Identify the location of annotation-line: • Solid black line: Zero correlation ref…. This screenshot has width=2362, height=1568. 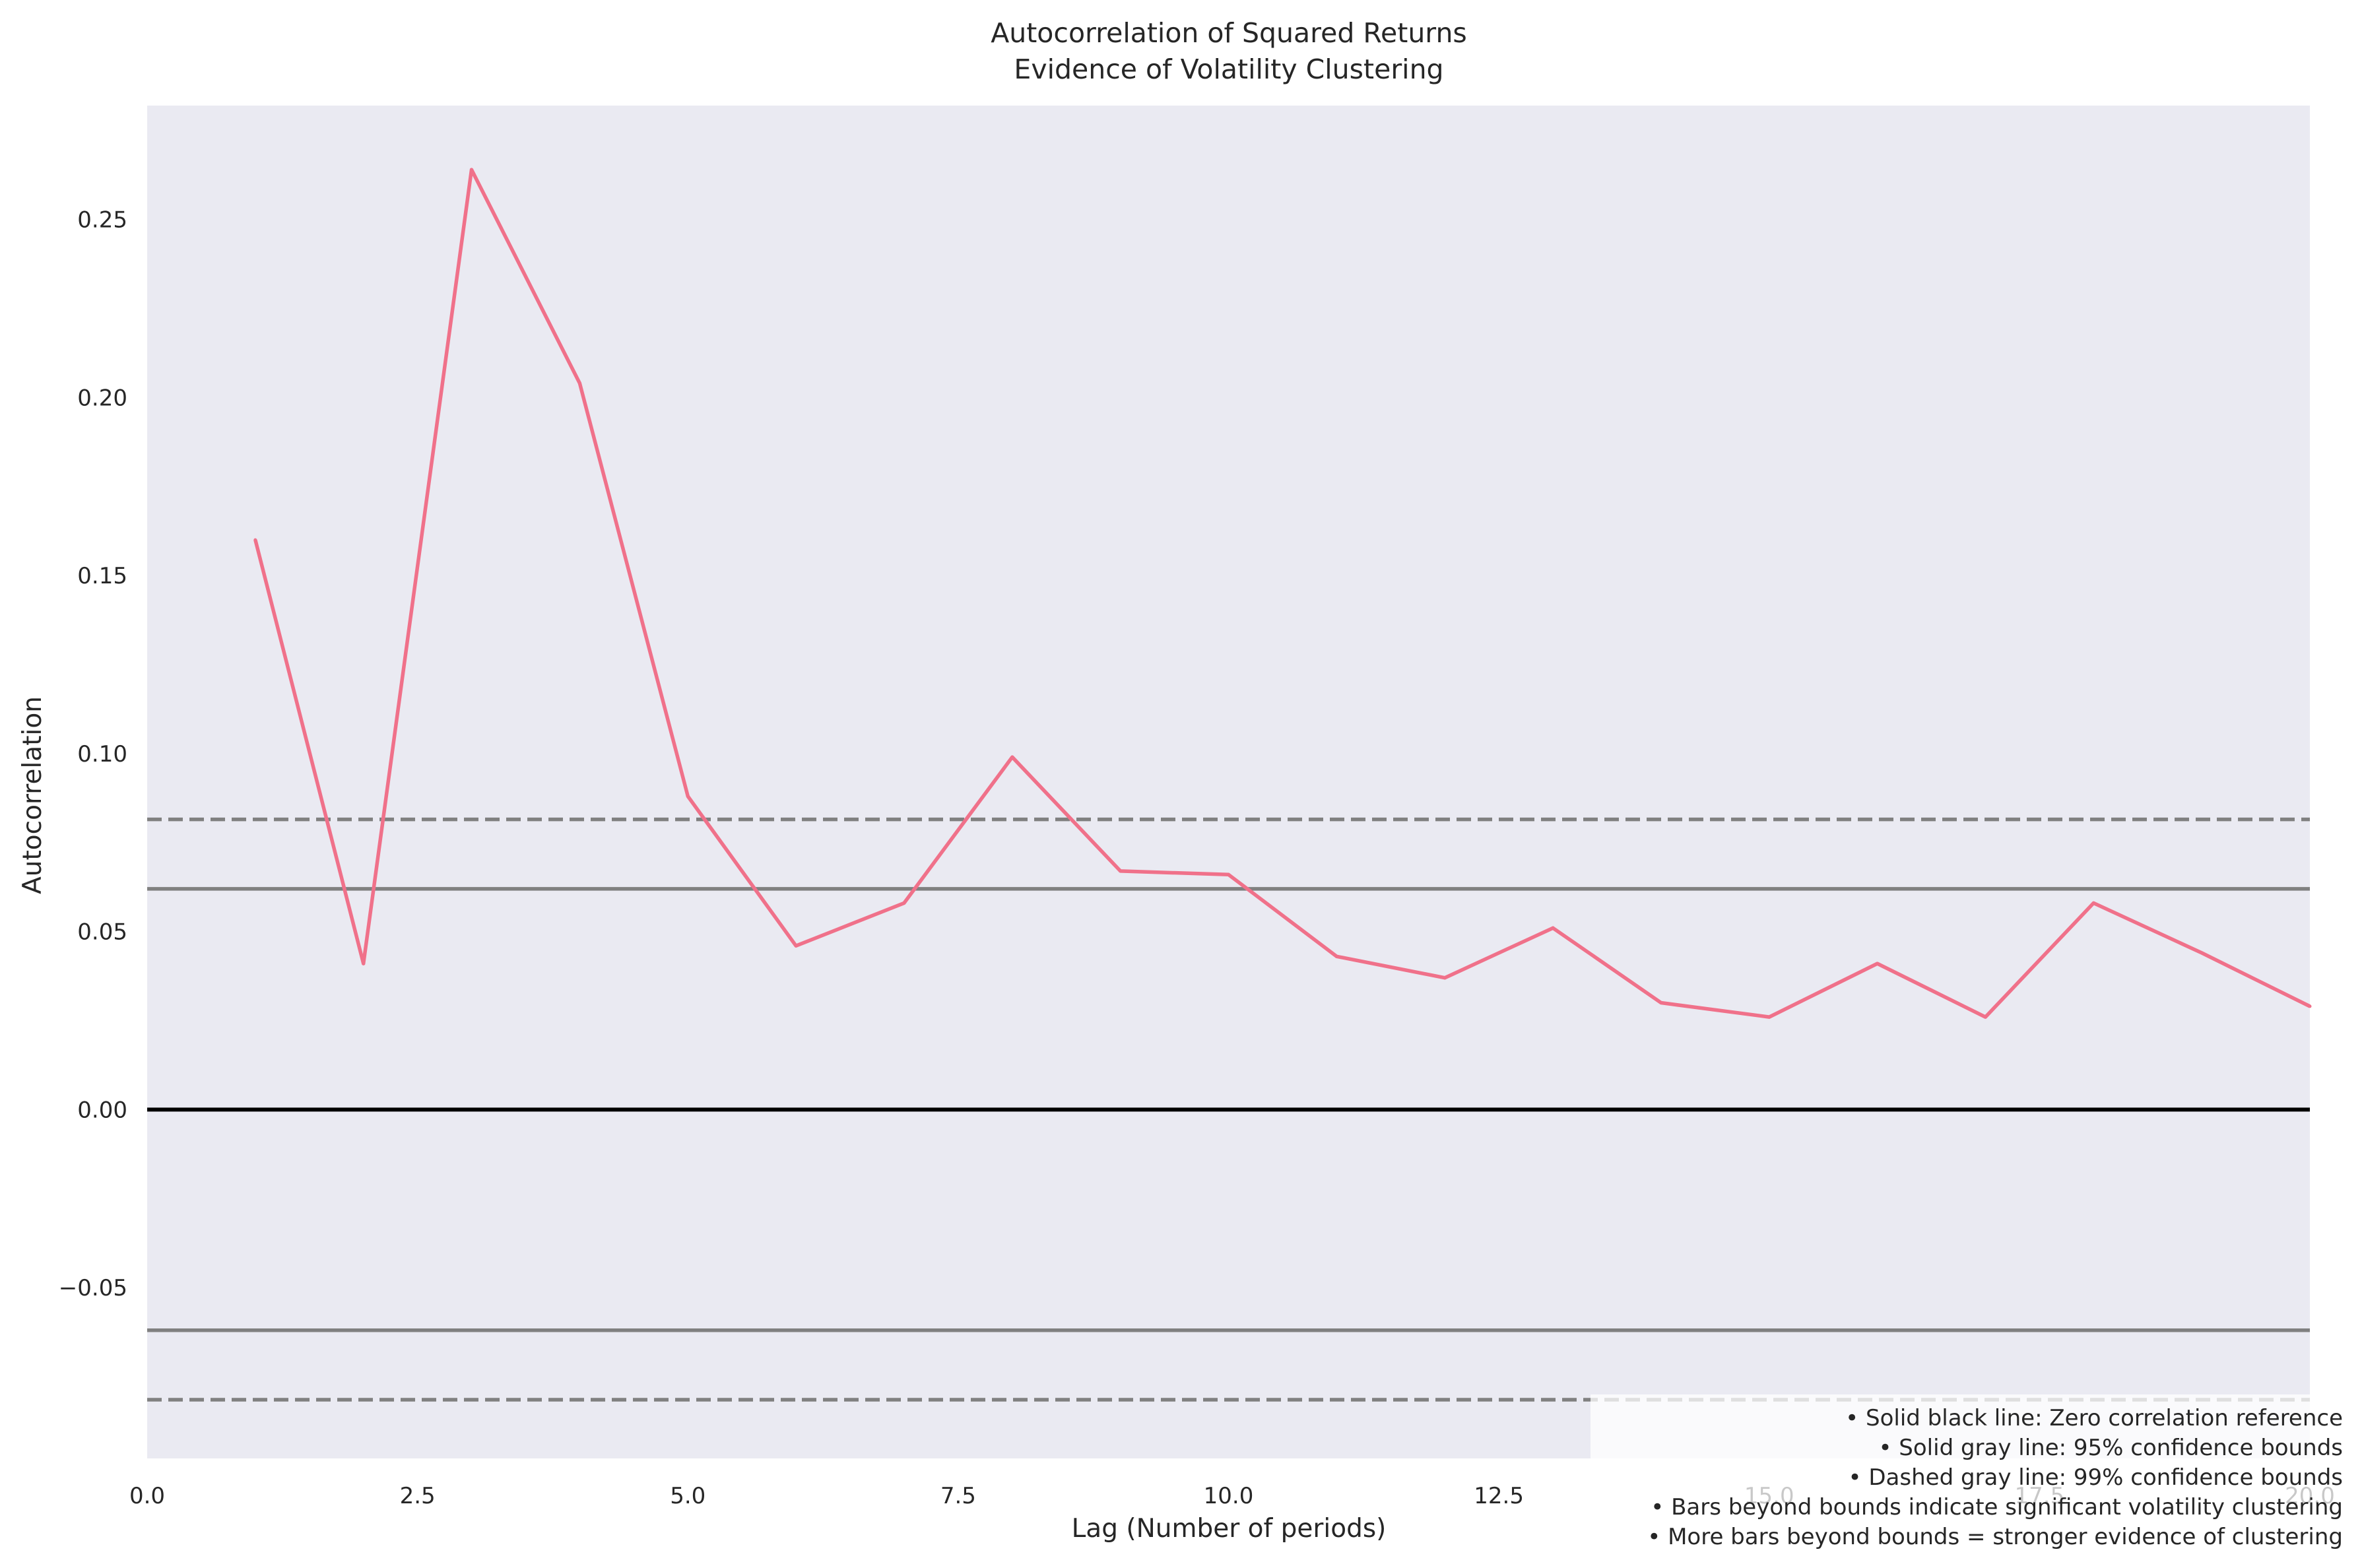
(2094, 1418).